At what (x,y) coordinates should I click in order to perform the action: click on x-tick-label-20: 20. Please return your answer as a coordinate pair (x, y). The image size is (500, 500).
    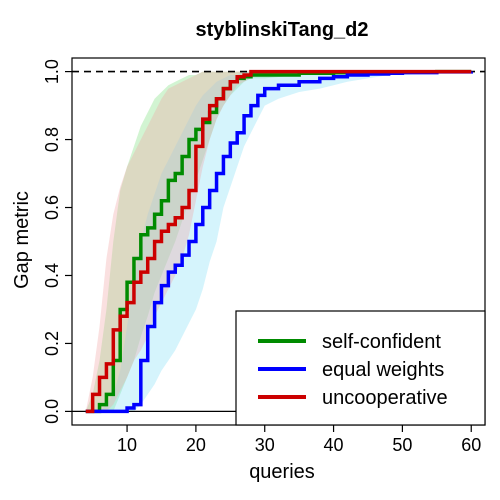
    Looking at the image, I should click on (196, 445).